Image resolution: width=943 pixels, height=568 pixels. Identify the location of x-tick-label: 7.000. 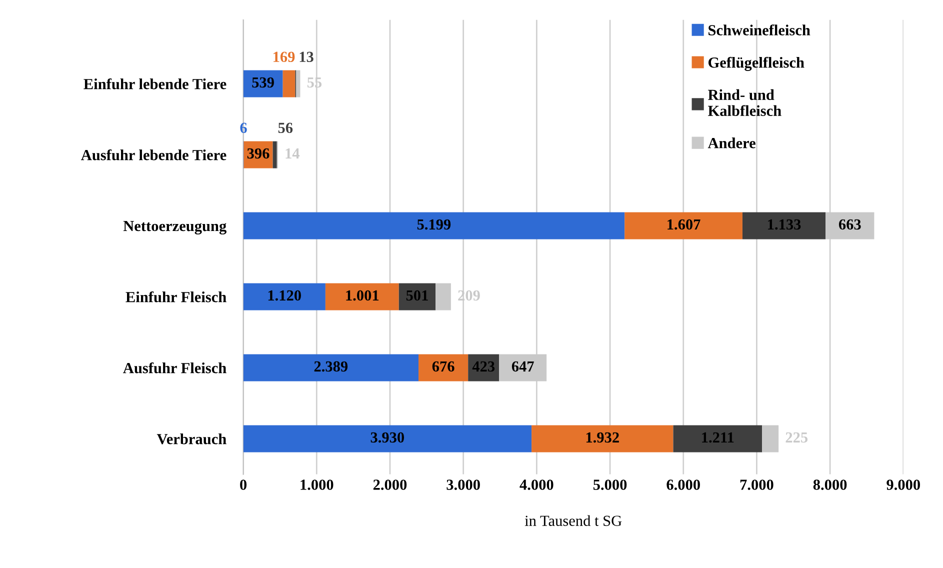
(757, 485).